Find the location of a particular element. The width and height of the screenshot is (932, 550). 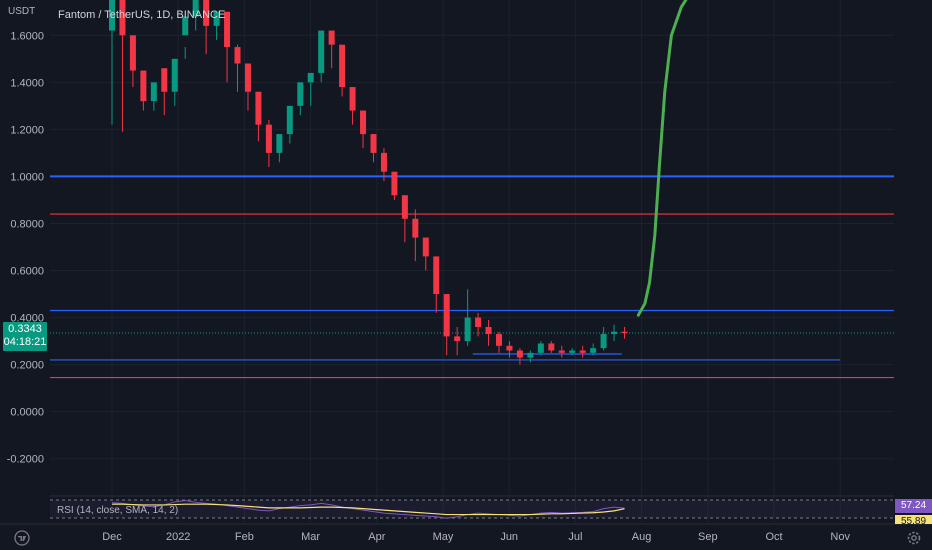

y-tick-label: 1.6000 is located at coordinates (27, 36).